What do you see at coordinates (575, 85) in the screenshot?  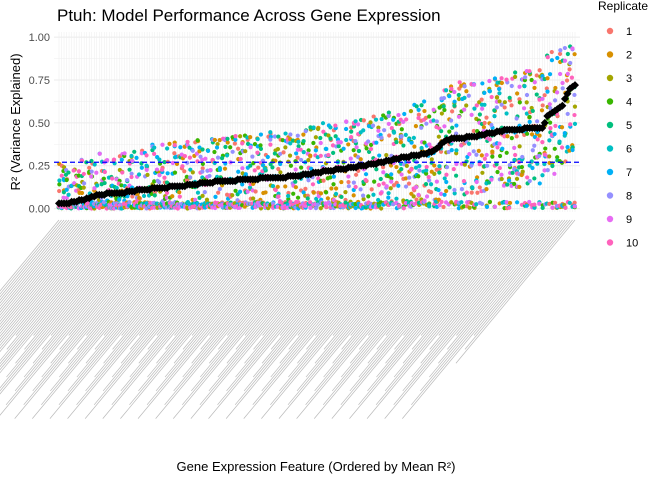 I see `mean-marker` at bounding box center [575, 85].